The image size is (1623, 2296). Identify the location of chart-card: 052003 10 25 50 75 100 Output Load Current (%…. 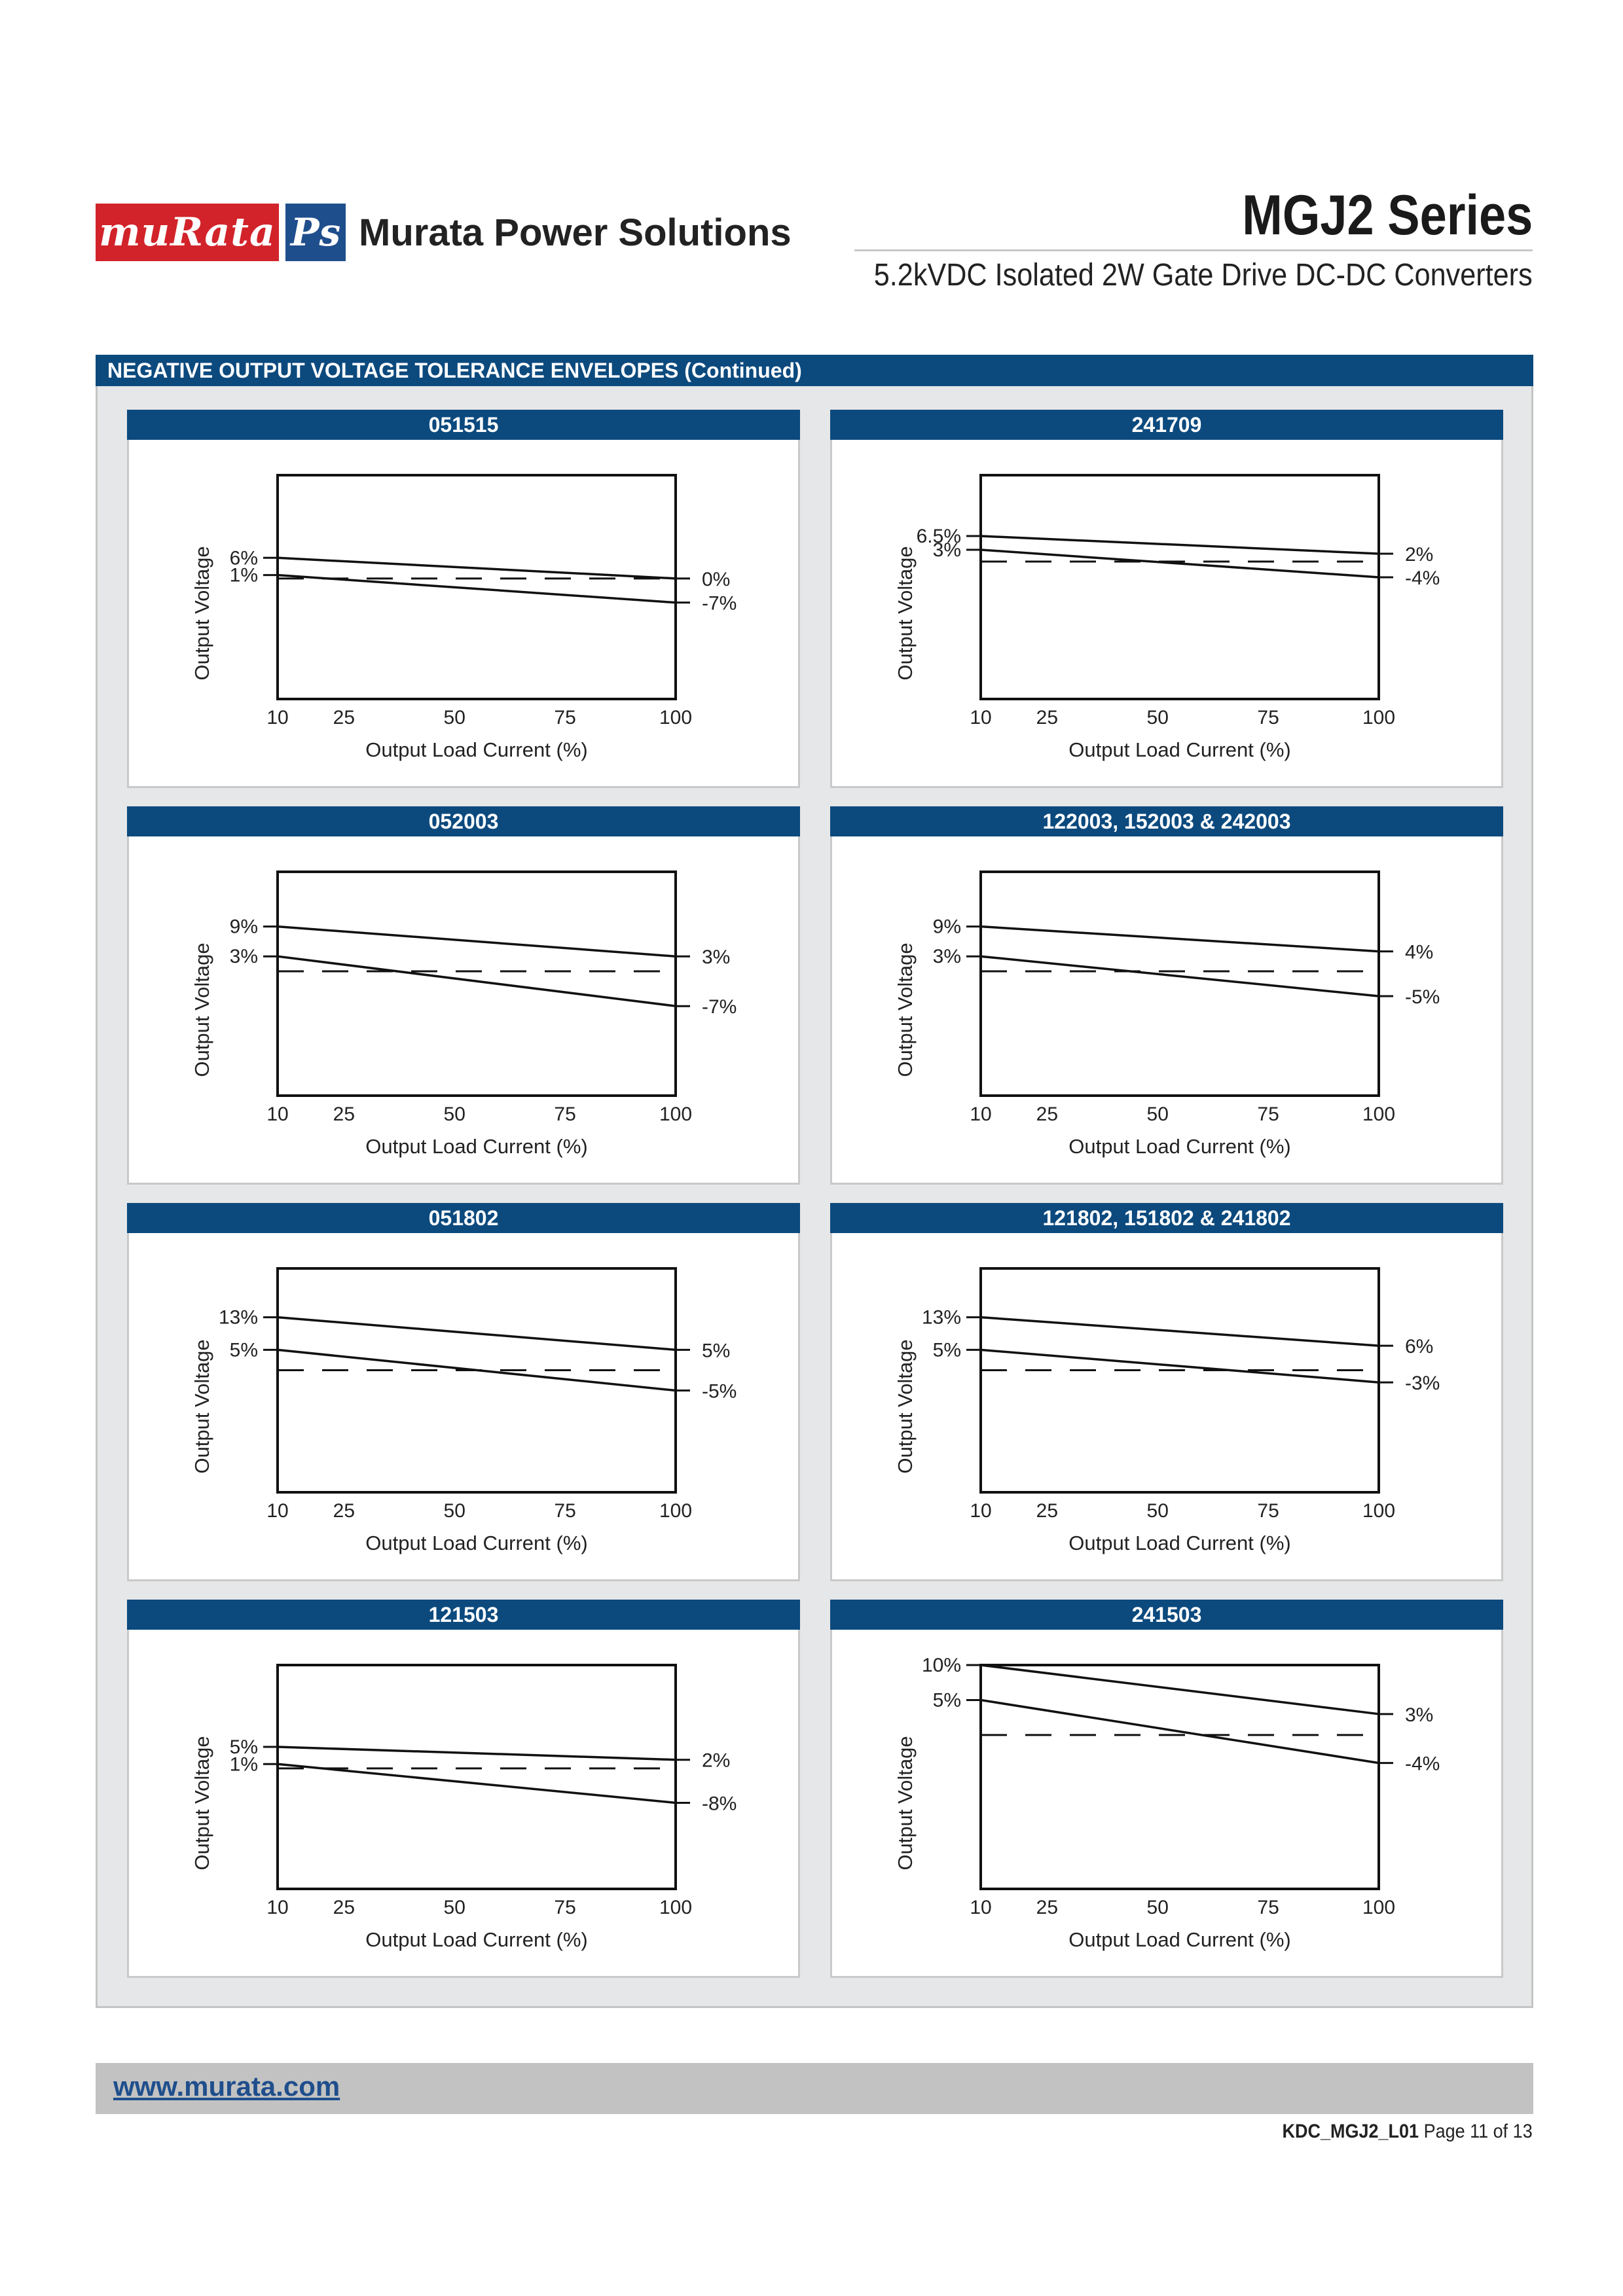
(463, 995).